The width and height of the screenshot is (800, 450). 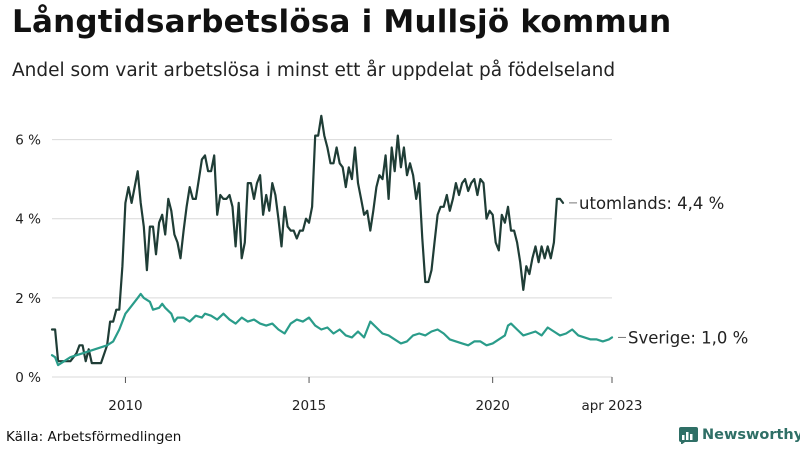 What do you see at coordinates (332, 329) in the screenshot?
I see `series-line-sverige` at bounding box center [332, 329].